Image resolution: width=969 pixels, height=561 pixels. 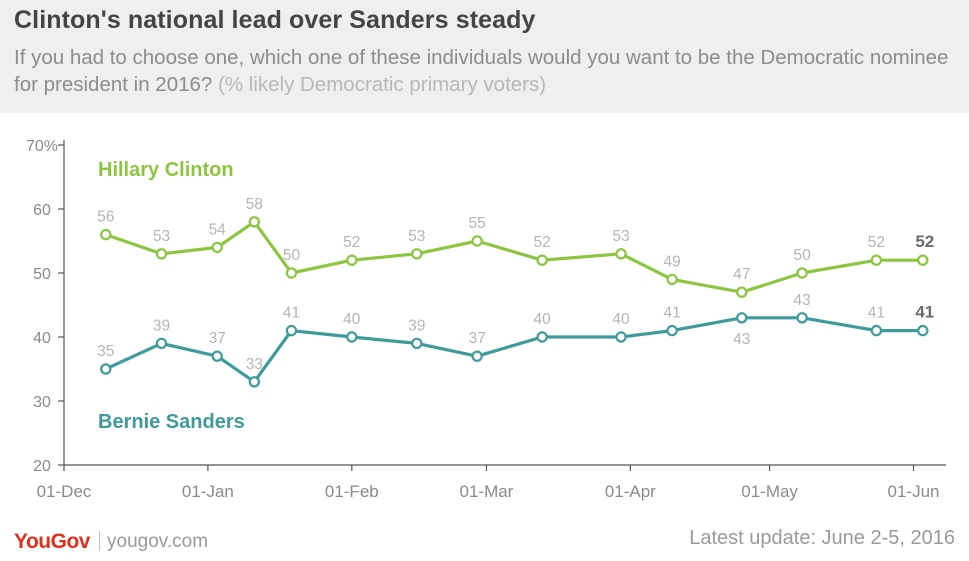 I want to click on x-tick-label: 01-Jun, so click(x=914, y=491).